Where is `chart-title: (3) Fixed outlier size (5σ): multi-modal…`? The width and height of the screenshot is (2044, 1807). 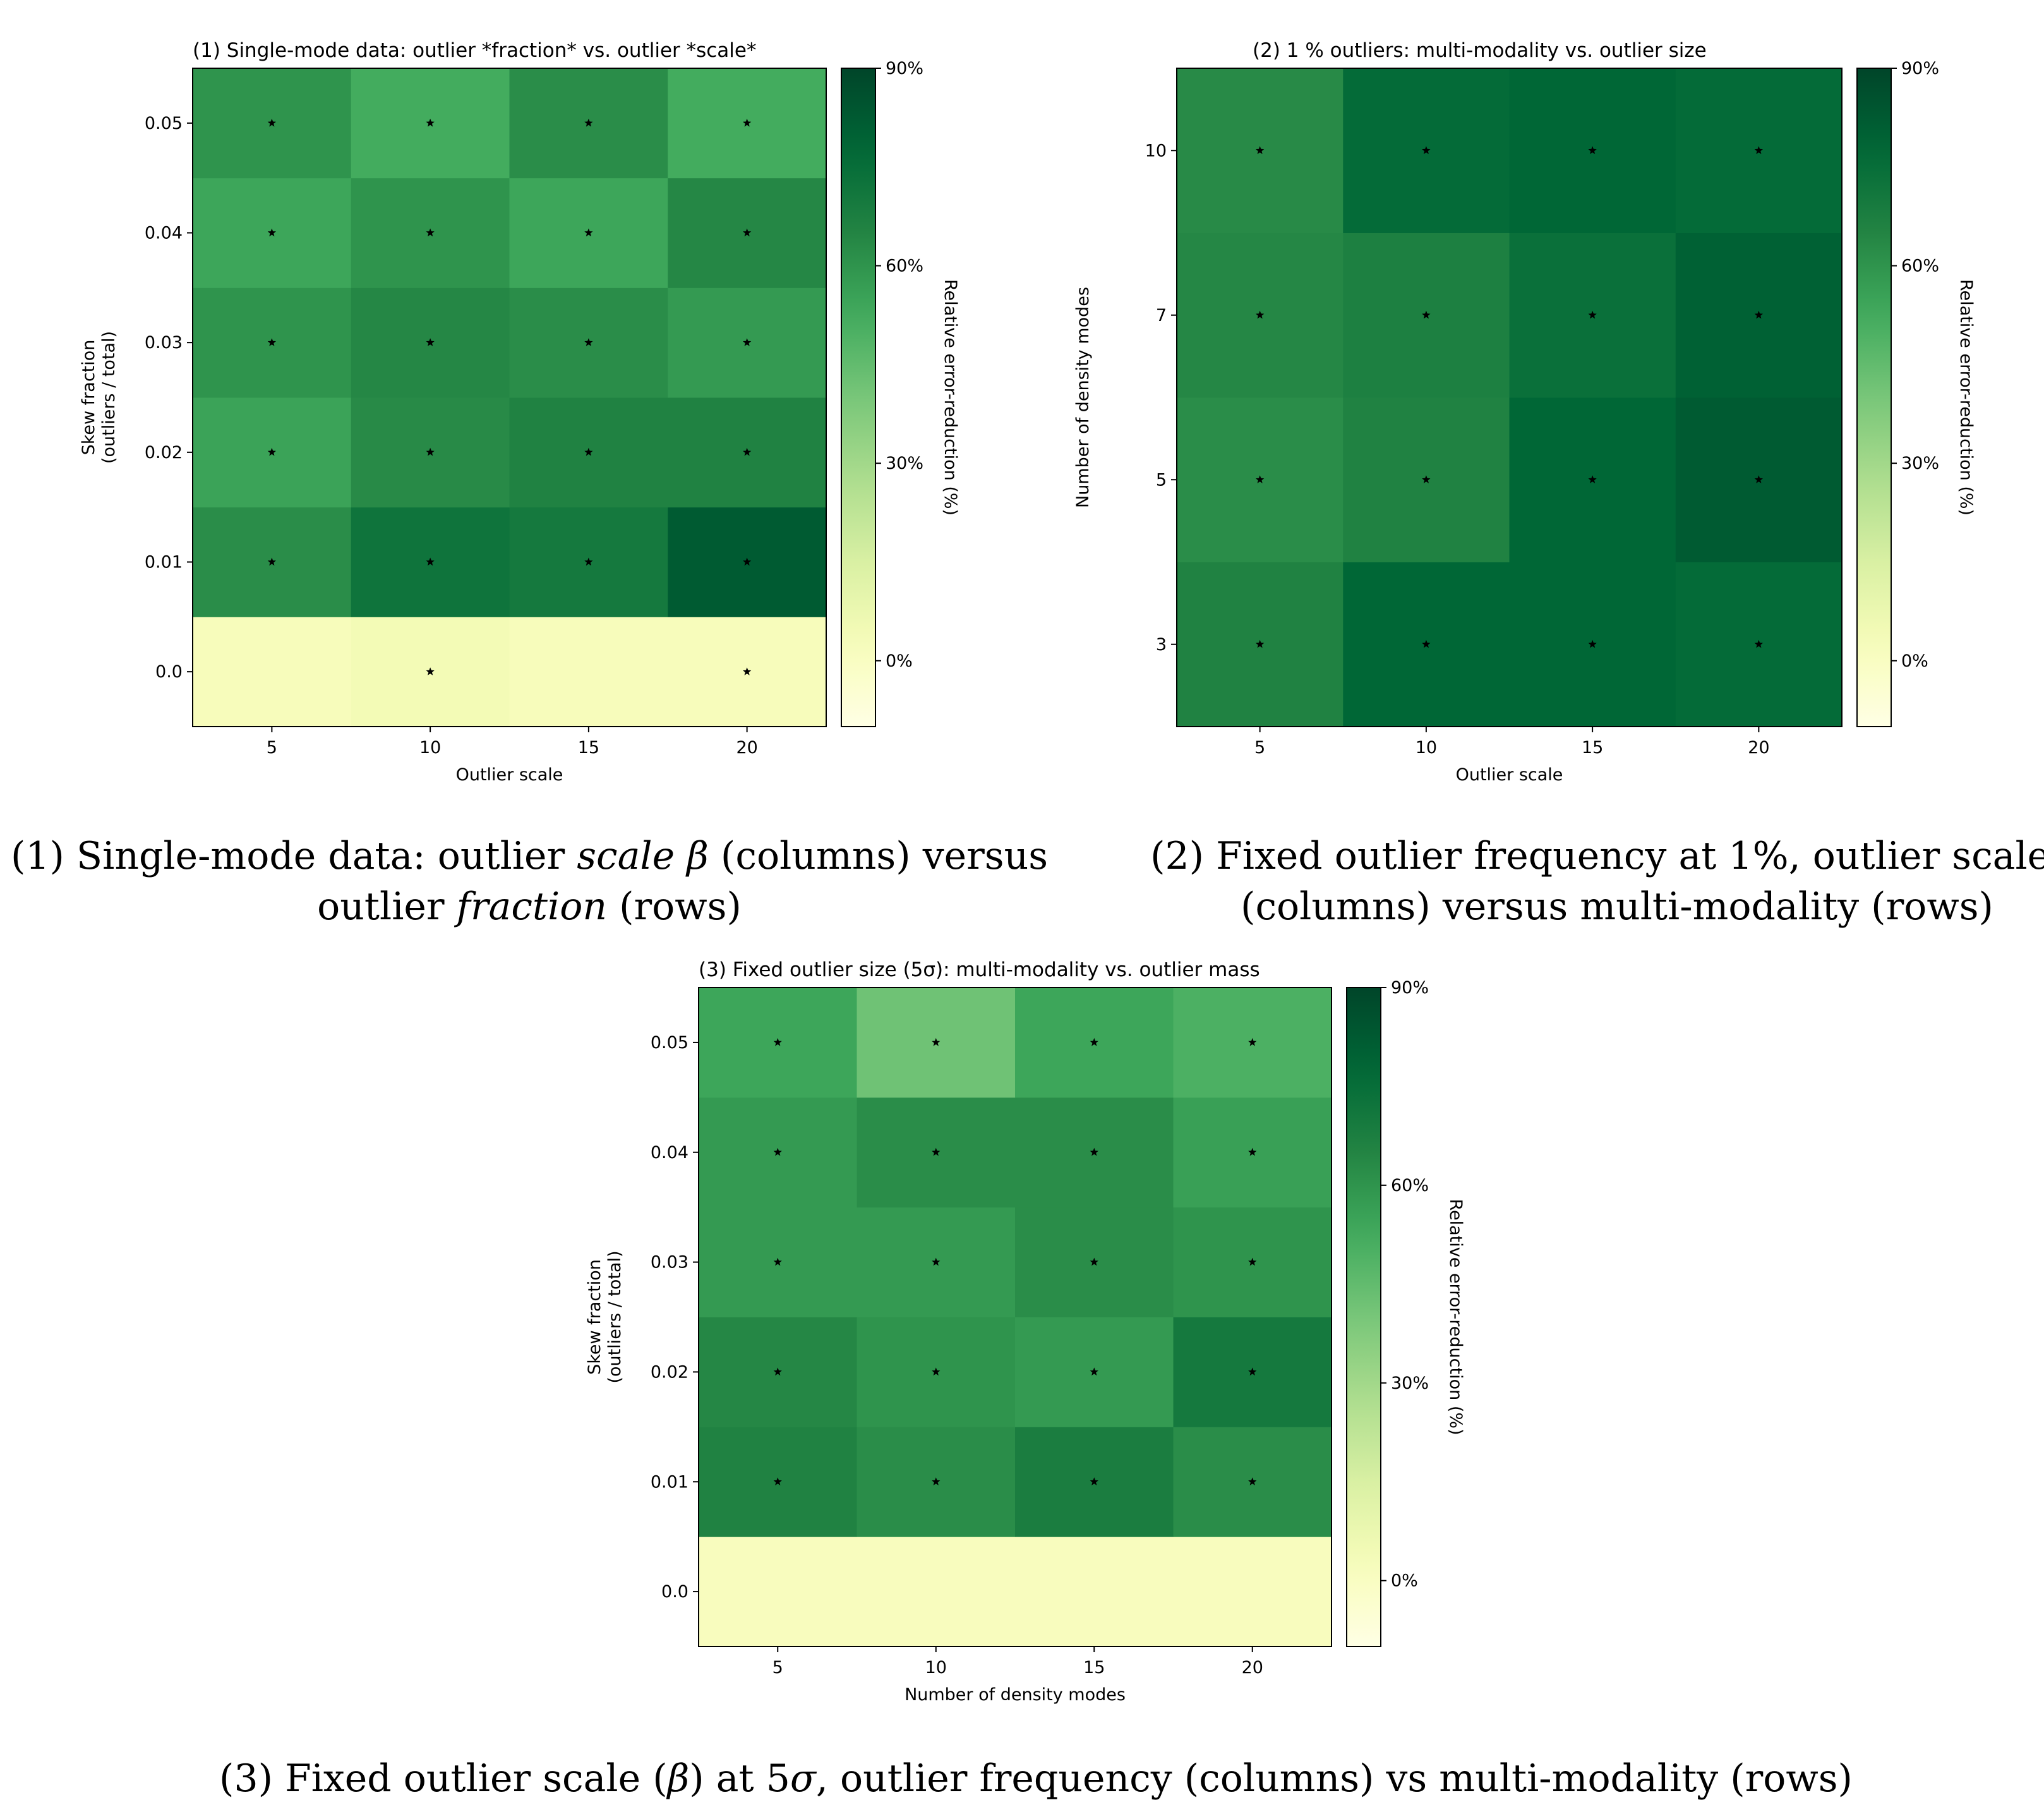 chart-title: (3) Fixed outlier size (5σ): multi-modal… is located at coordinates (979, 969).